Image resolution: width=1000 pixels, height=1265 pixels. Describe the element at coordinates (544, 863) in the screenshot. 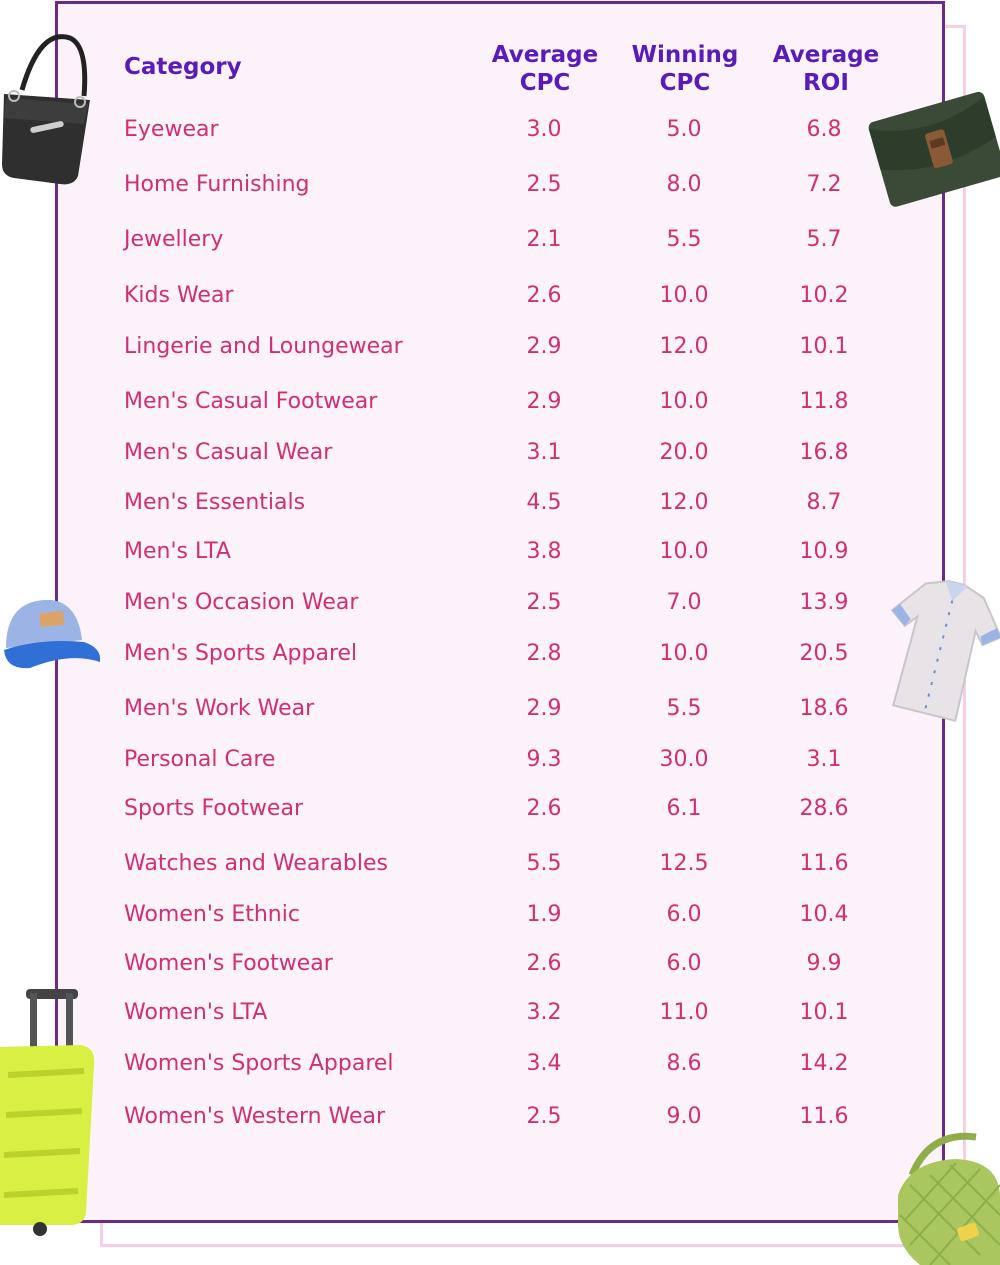

I see `row-average-cpc: 5.5` at that location.